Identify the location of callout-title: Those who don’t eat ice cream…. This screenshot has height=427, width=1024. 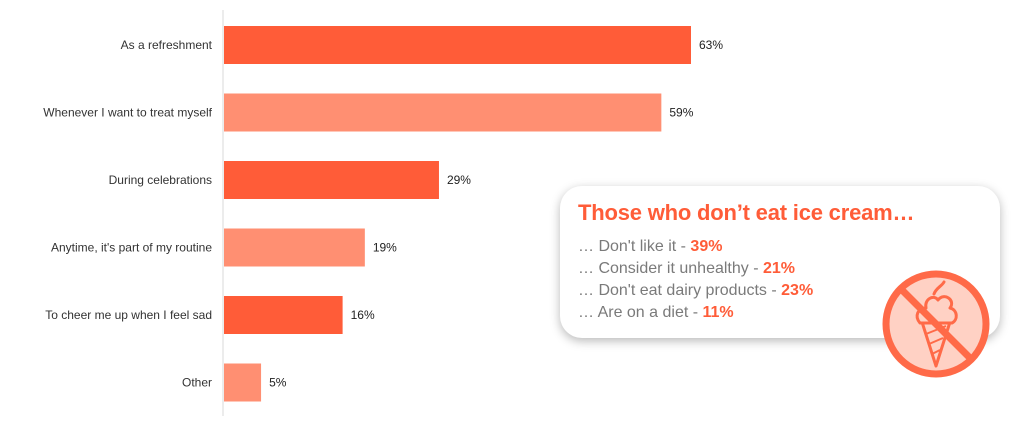
(746, 212).